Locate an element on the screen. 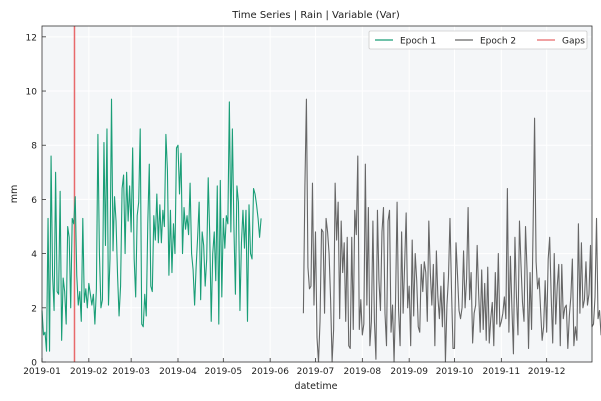  legend-box is located at coordinates (478, 40).